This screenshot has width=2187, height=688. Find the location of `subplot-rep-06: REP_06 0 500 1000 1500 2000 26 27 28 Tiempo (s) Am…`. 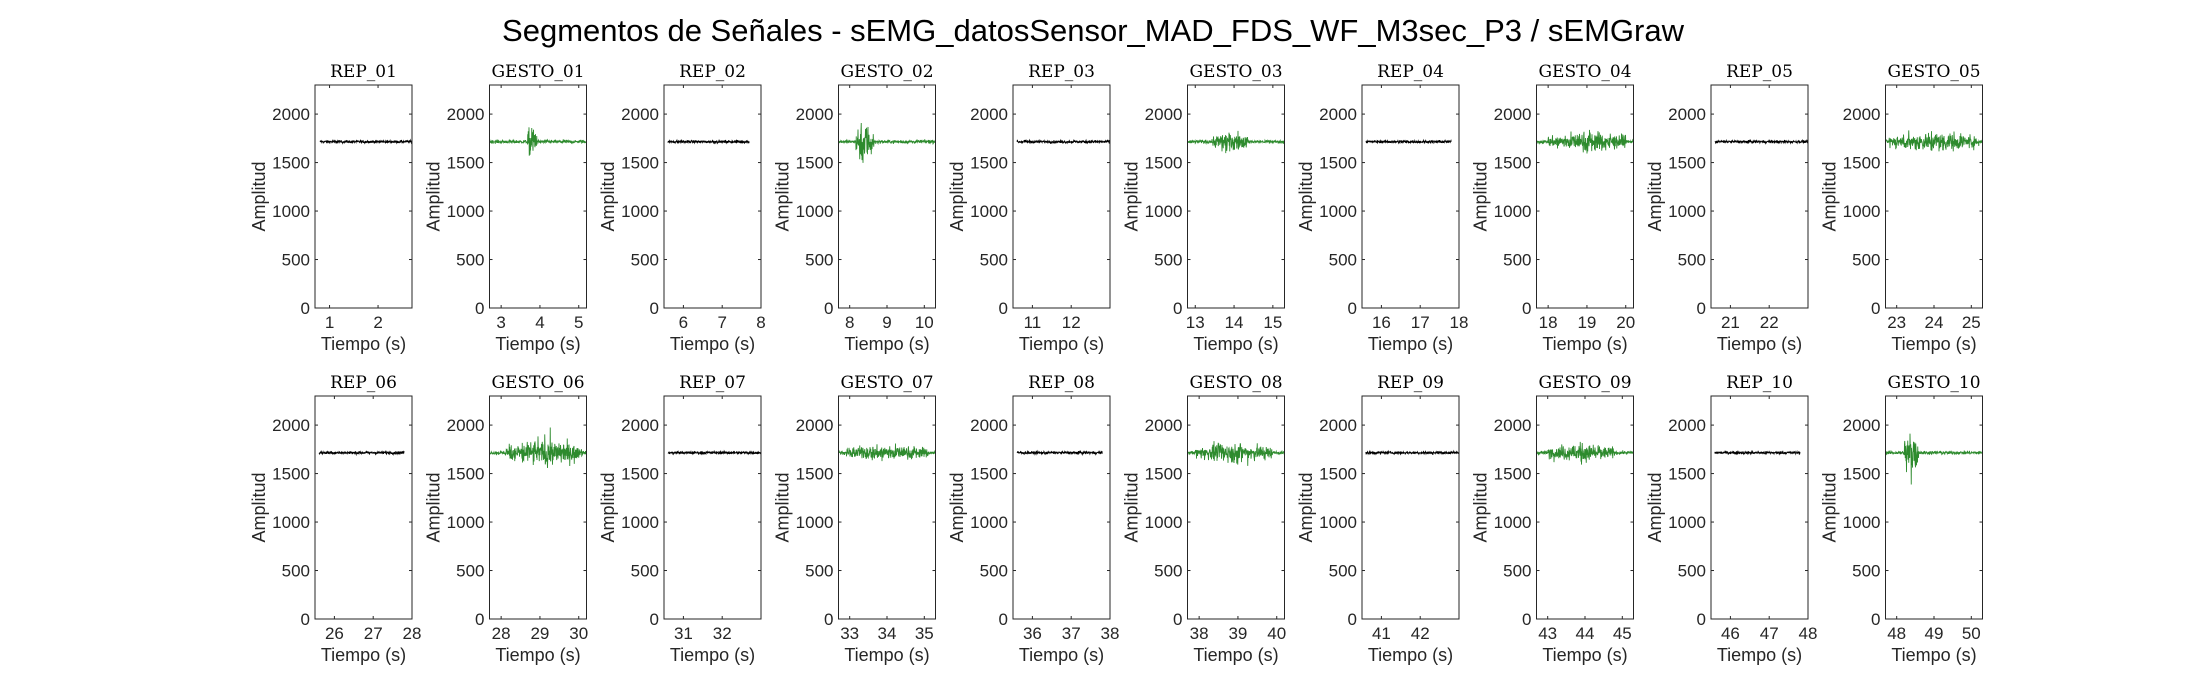

subplot-rep-06: REP_06 0 500 1000 1500 2000 26 27 28 Tiempo (s) Am… is located at coordinates (335, 519).